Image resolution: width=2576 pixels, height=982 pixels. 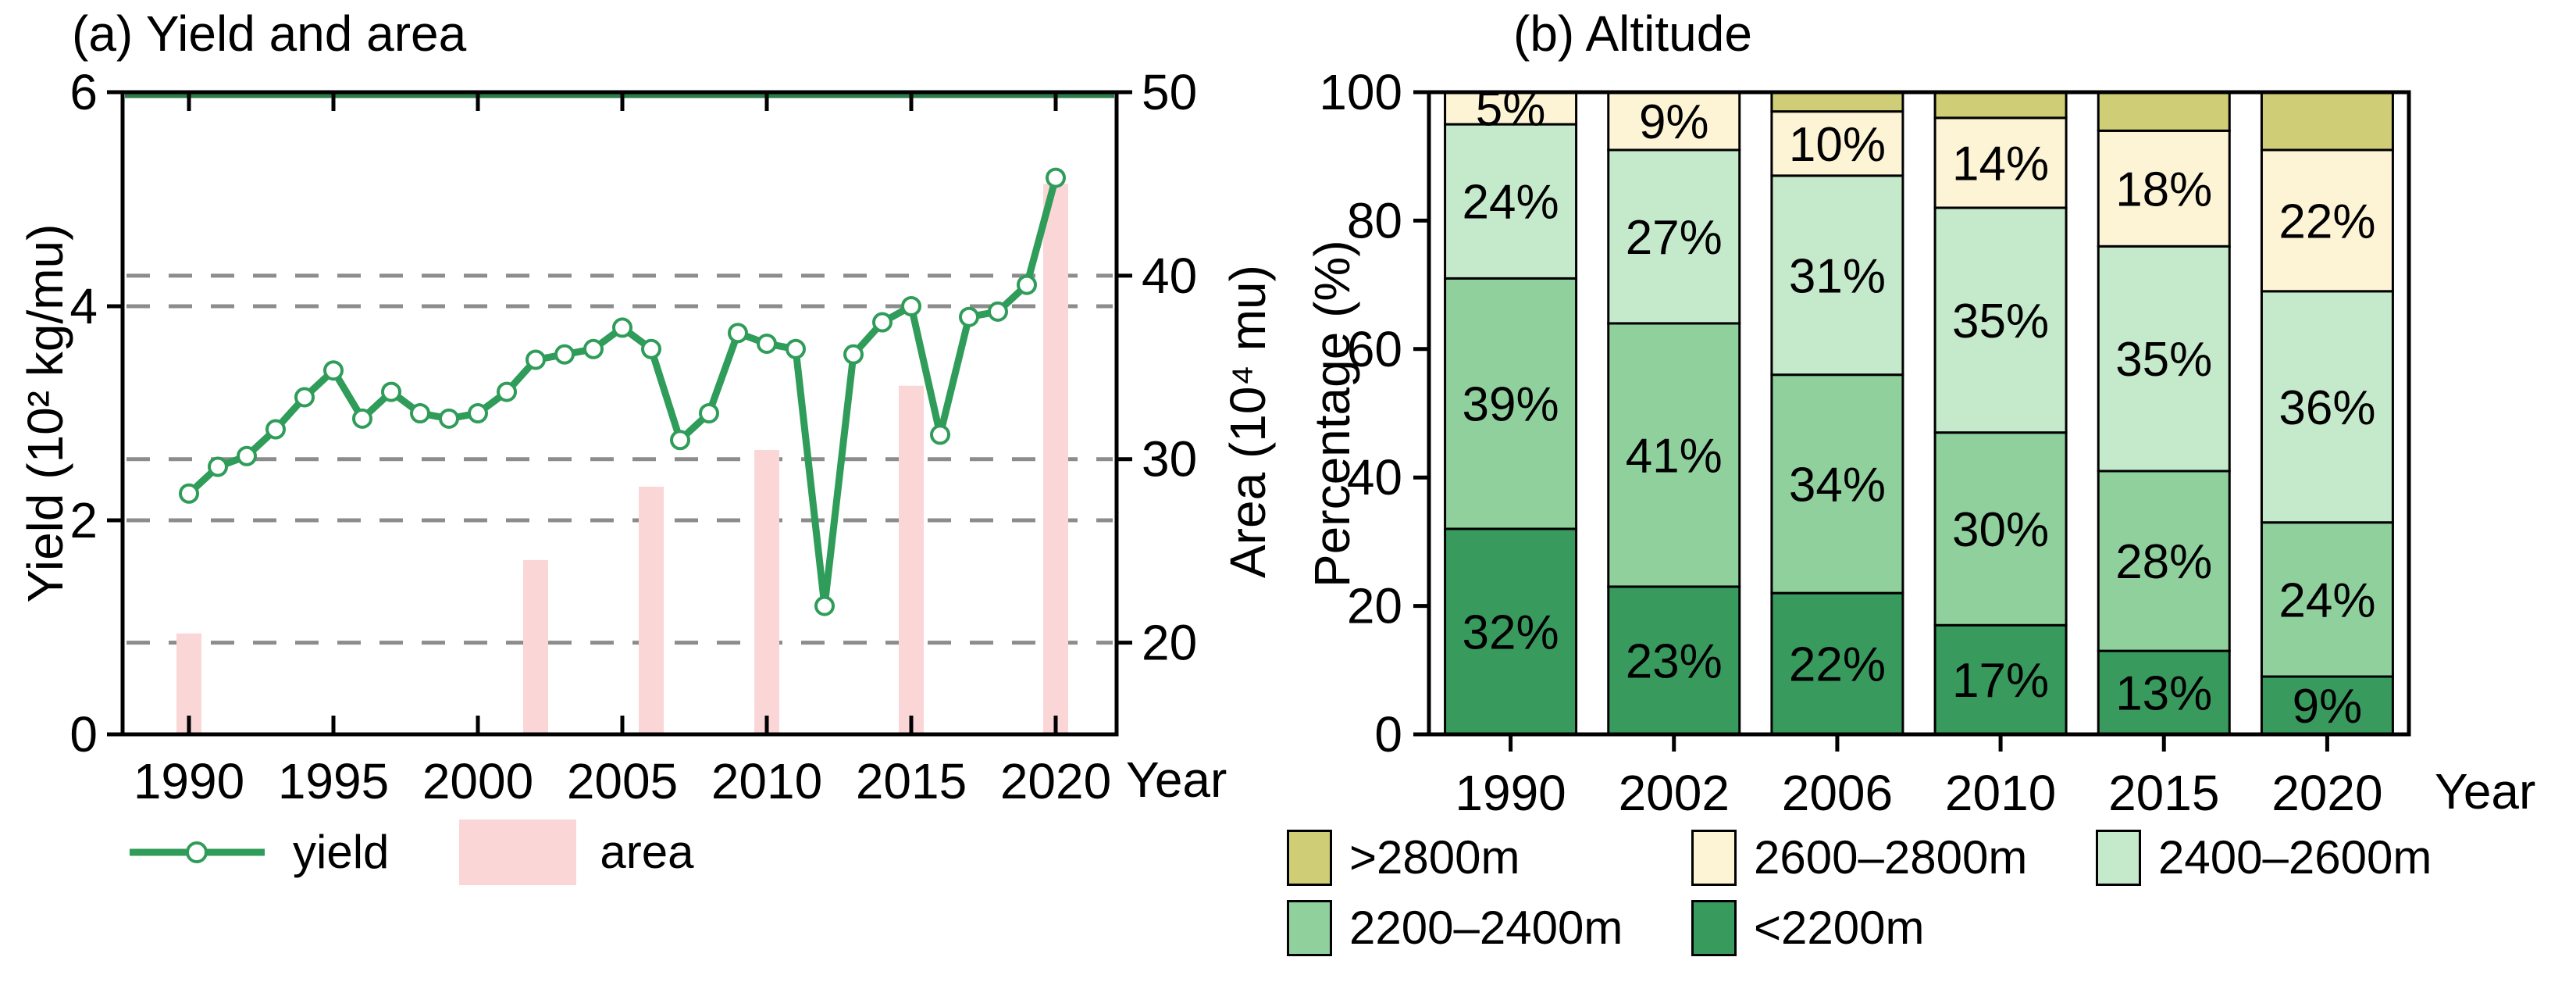 What do you see at coordinates (341, 852) in the screenshot?
I see `legend-yield-label: yield` at bounding box center [341, 852].